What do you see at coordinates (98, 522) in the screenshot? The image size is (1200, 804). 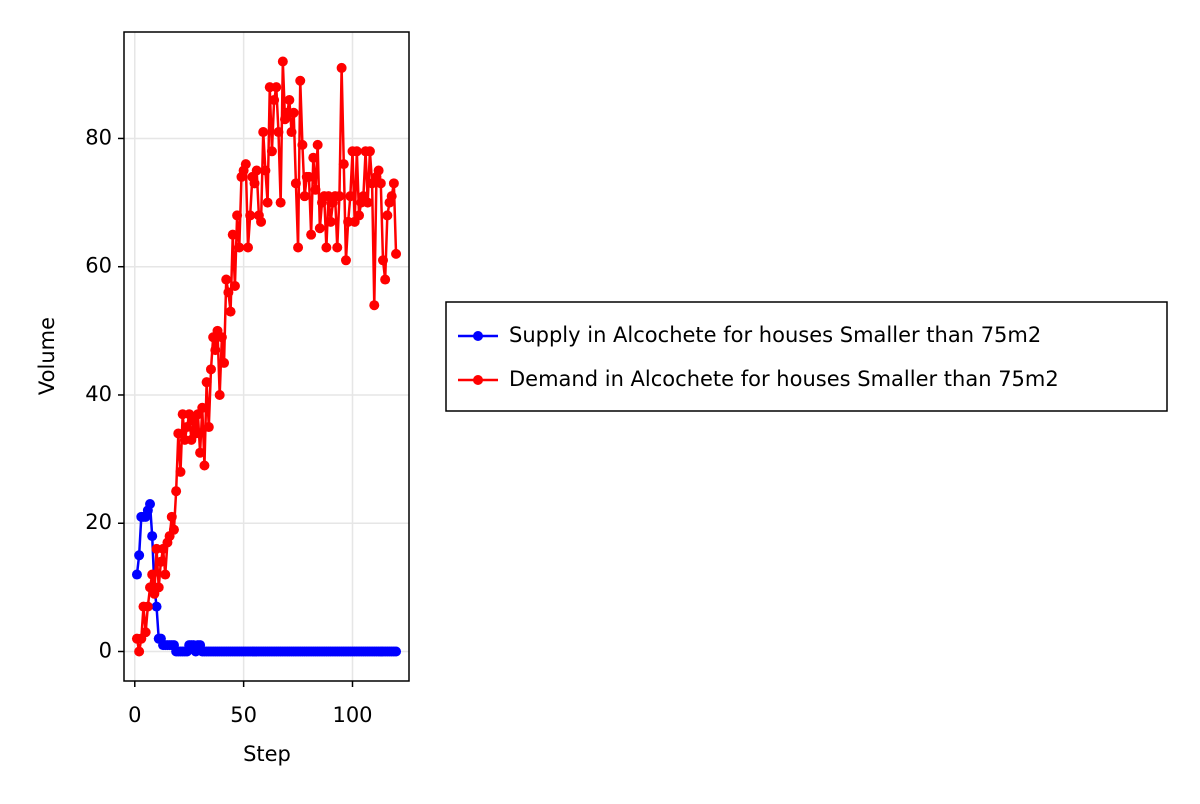 I see `y-tick-label: 20` at bounding box center [98, 522].